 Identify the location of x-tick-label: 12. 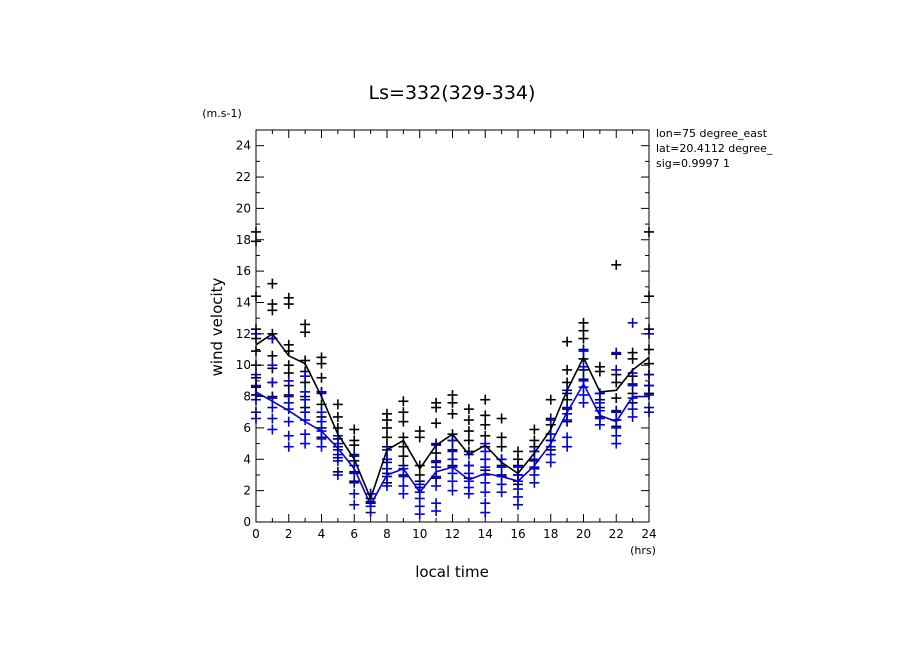
(452, 534).